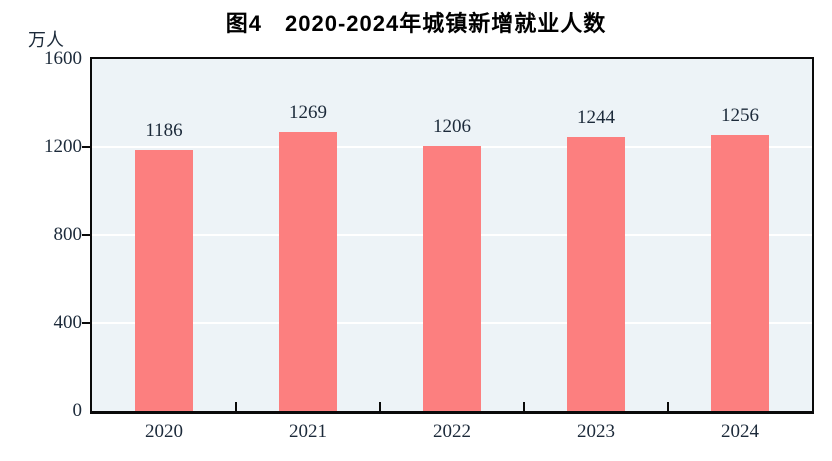 The height and width of the screenshot is (461, 832). Describe the element at coordinates (63, 58) in the screenshot. I see `y-axis-tick-label-1600: 1600` at that location.